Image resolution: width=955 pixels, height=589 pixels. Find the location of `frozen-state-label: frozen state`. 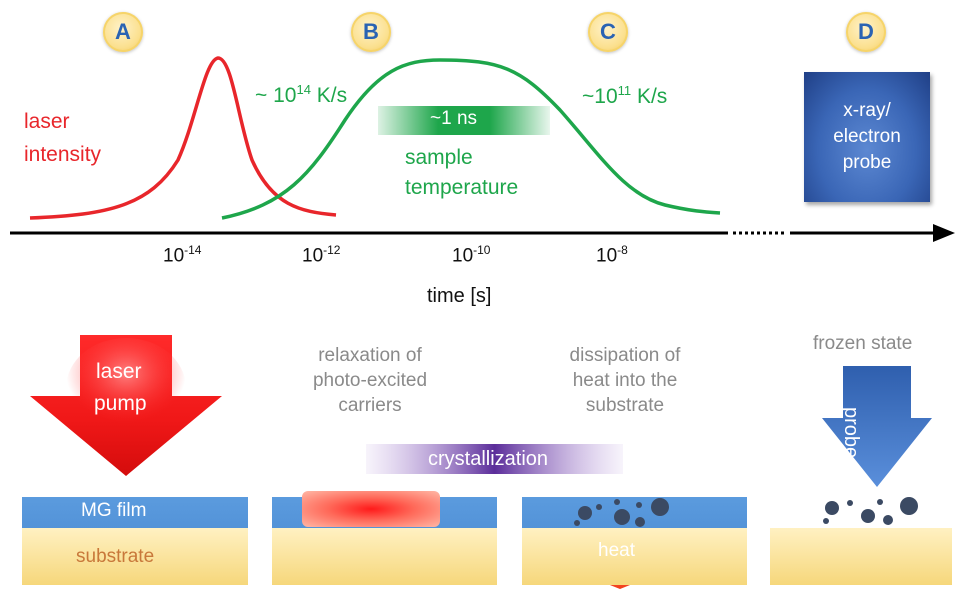

frozen-state-label: frozen state is located at coordinates (863, 343).